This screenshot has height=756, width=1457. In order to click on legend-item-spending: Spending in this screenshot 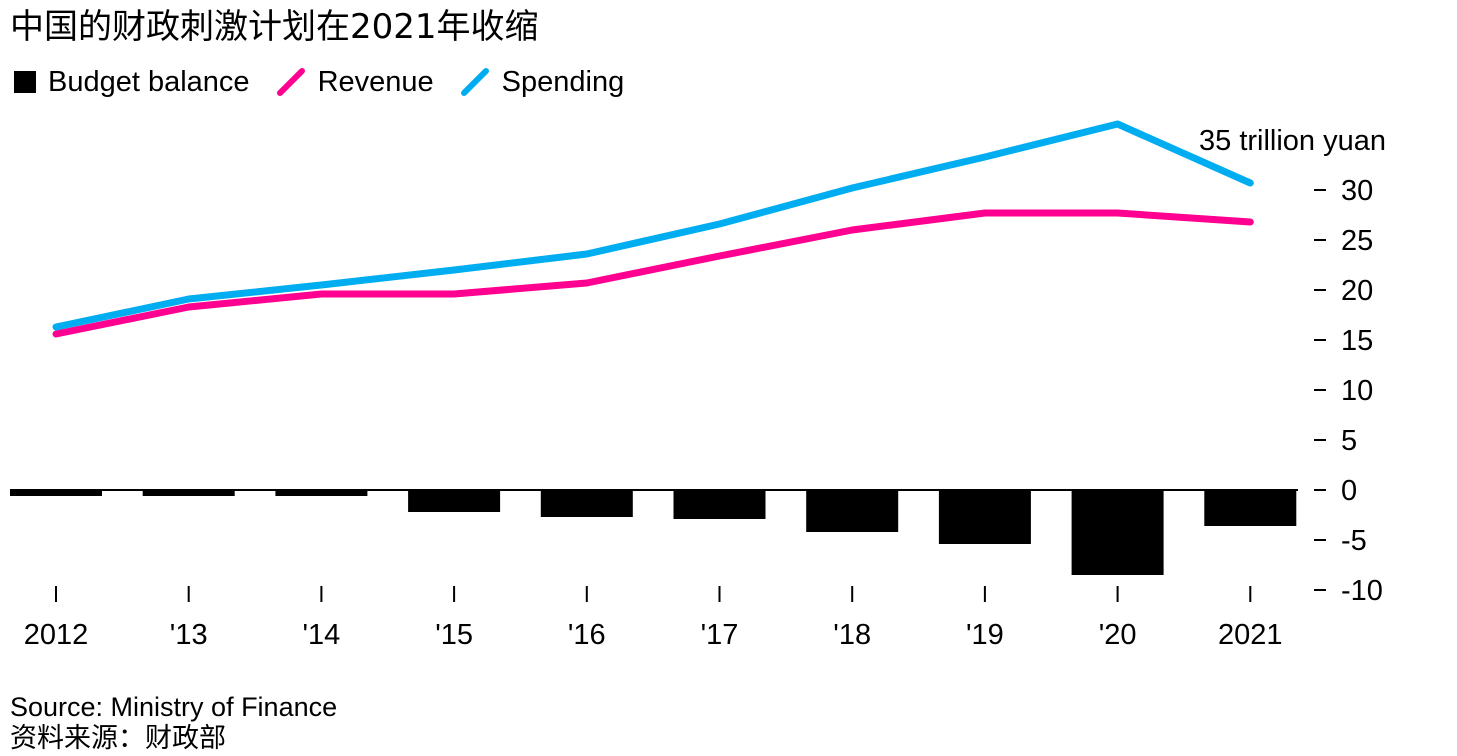, I will do `click(542, 82)`.